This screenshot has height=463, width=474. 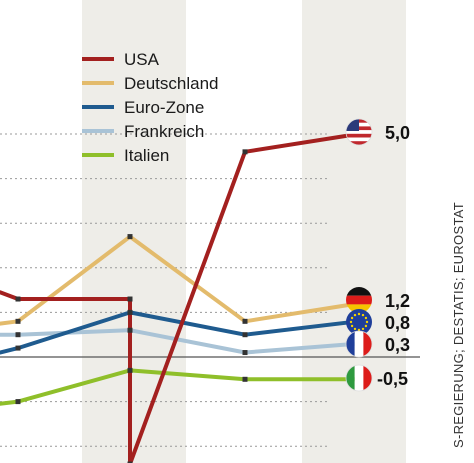 I want to click on legend-label-deutschland: Deutschland, so click(x=171, y=83).